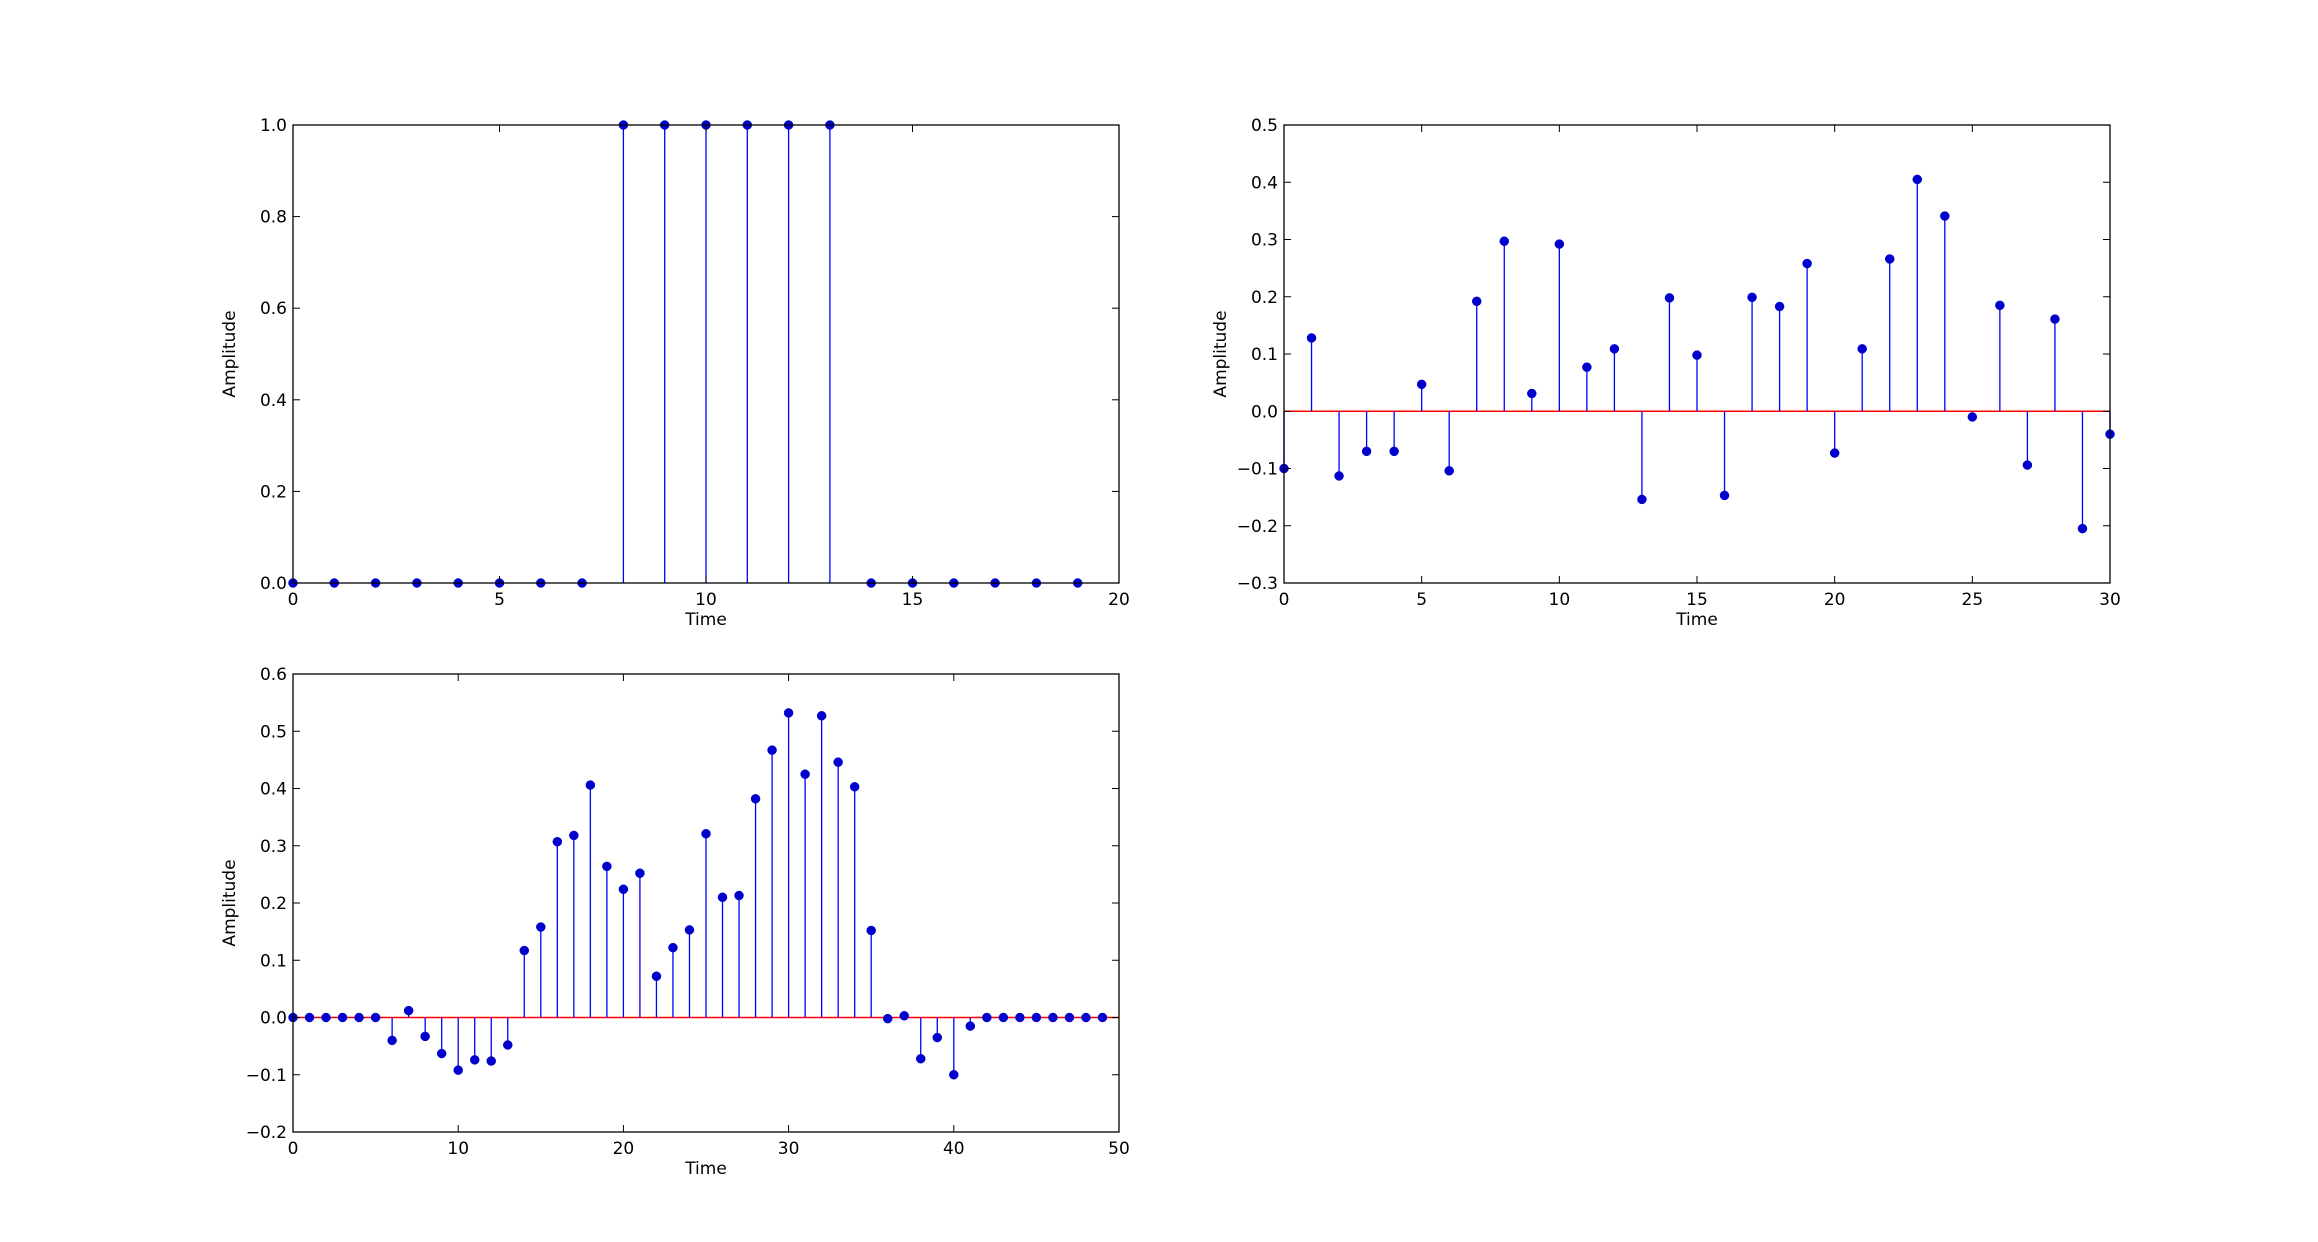 The height and width of the screenshot is (1242, 2318). I want to click on x-tick-label: 50, so click(1119, 1149).